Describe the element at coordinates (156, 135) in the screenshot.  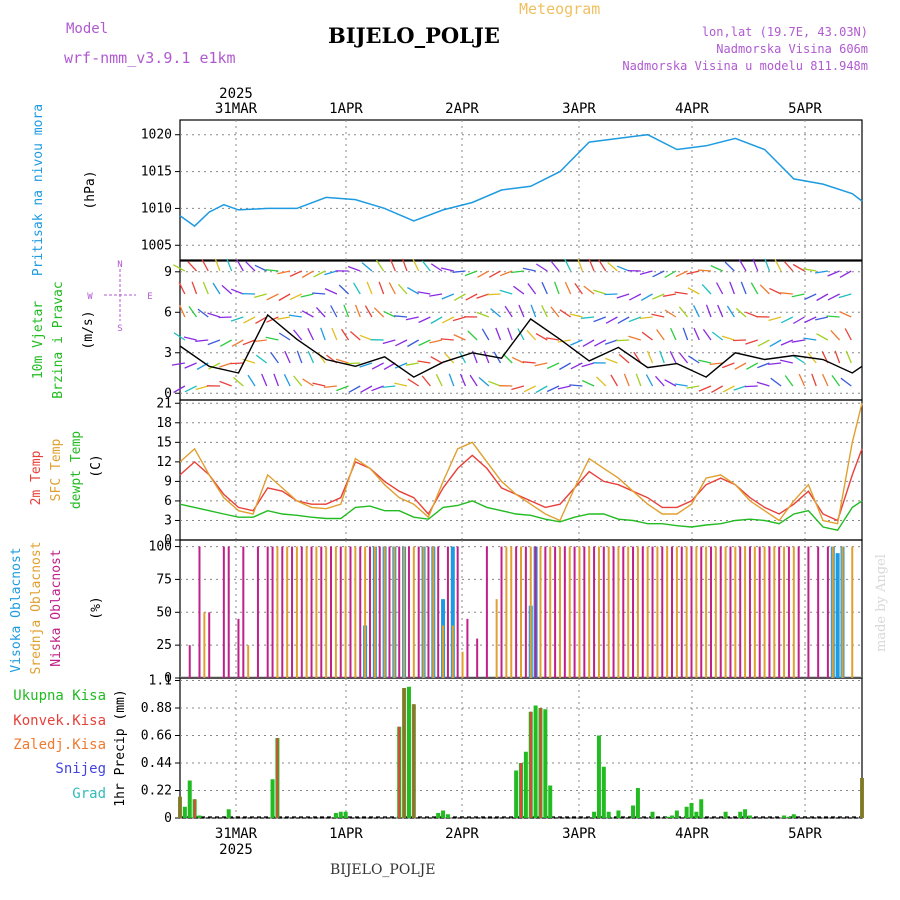
I see `ytick-label-pressure-3: 1020` at that location.